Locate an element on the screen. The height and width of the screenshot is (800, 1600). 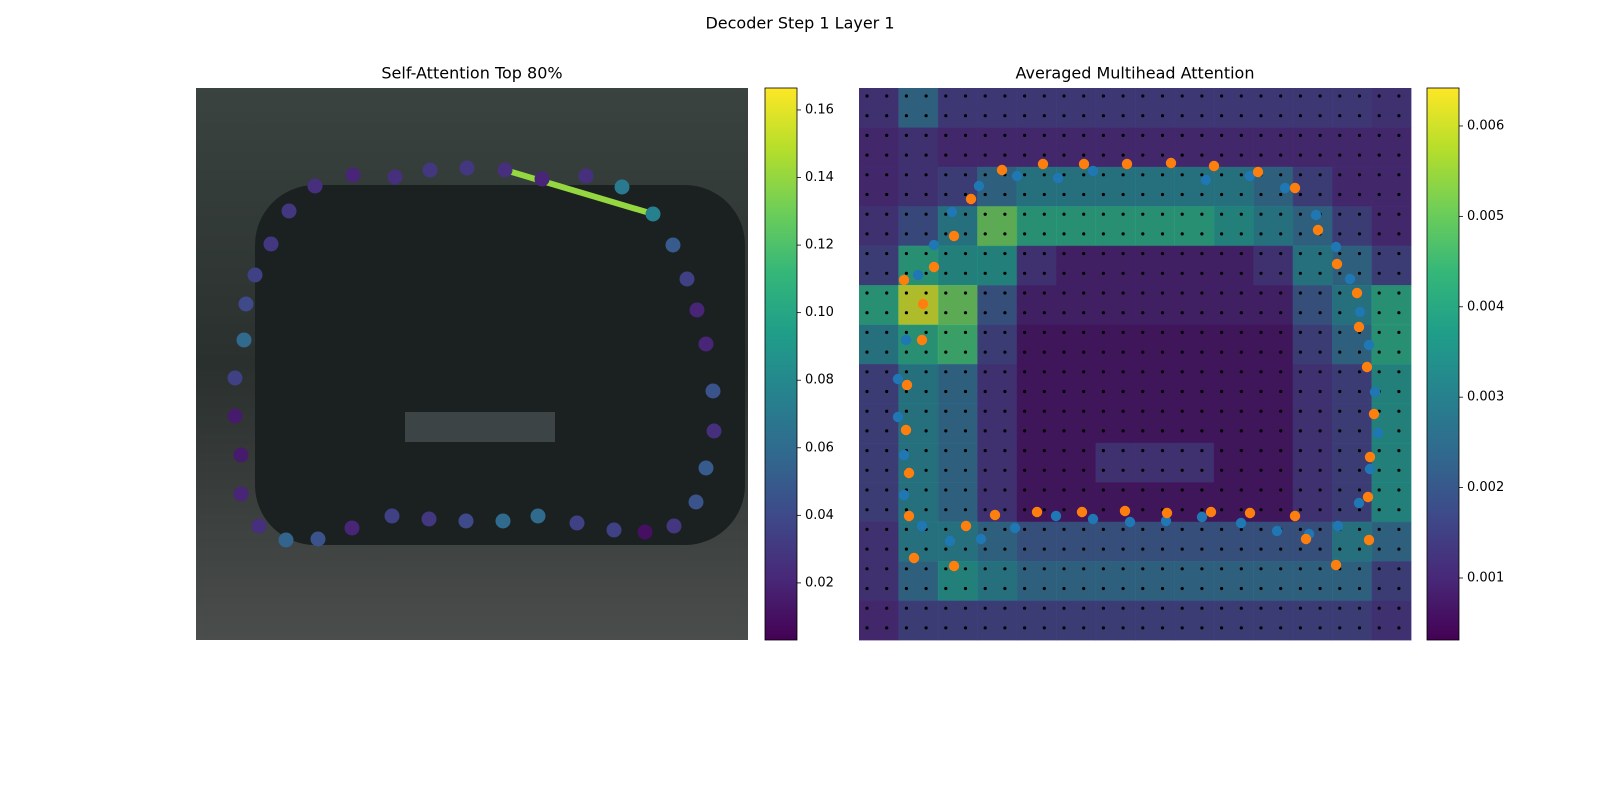
colorbar-tick-label: 0.005 is located at coordinates (1485, 216).